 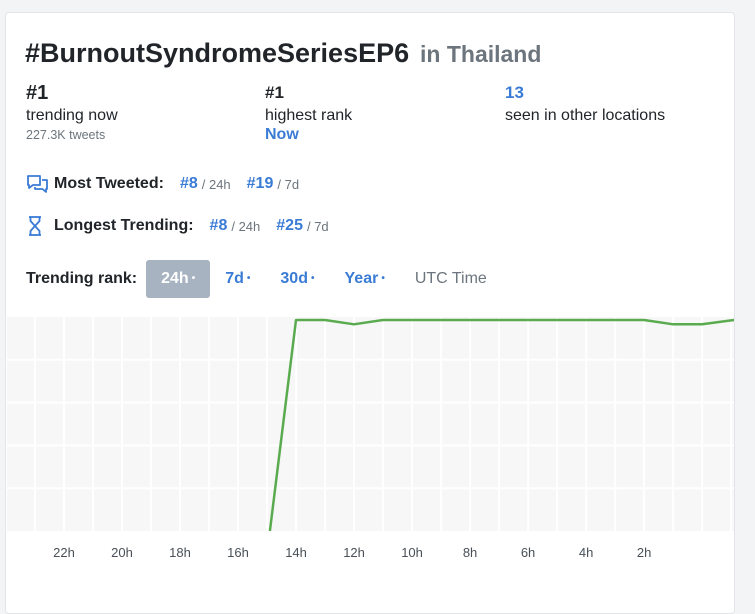 What do you see at coordinates (188, 183) in the screenshot?
I see `most-tweeted-24h-link: #8` at bounding box center [188, 183].